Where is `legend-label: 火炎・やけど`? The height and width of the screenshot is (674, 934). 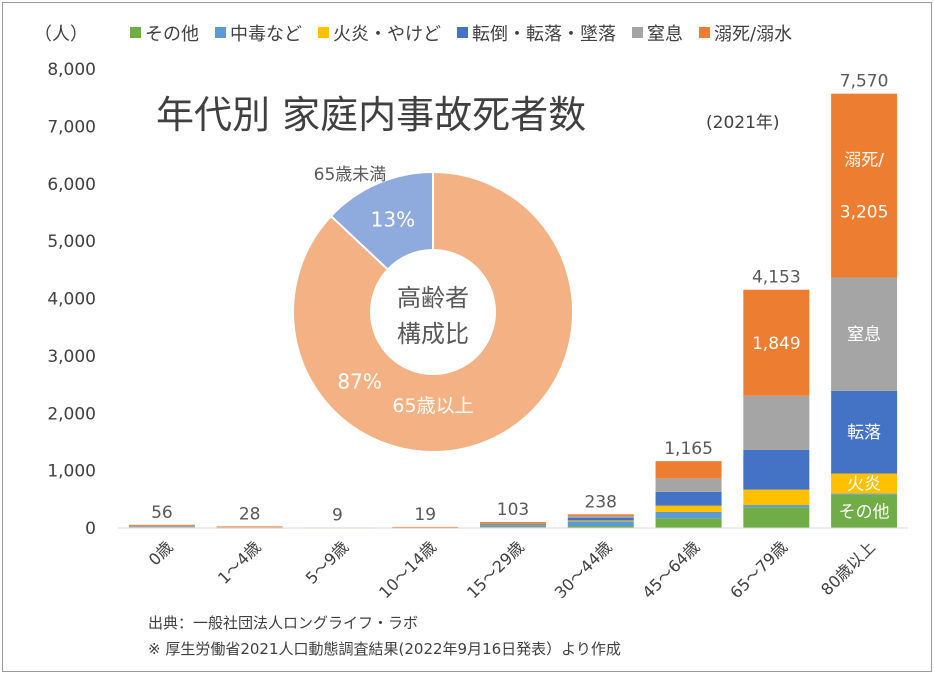 legend-label: 火炎・やけど is located at coordinates (387, 34).